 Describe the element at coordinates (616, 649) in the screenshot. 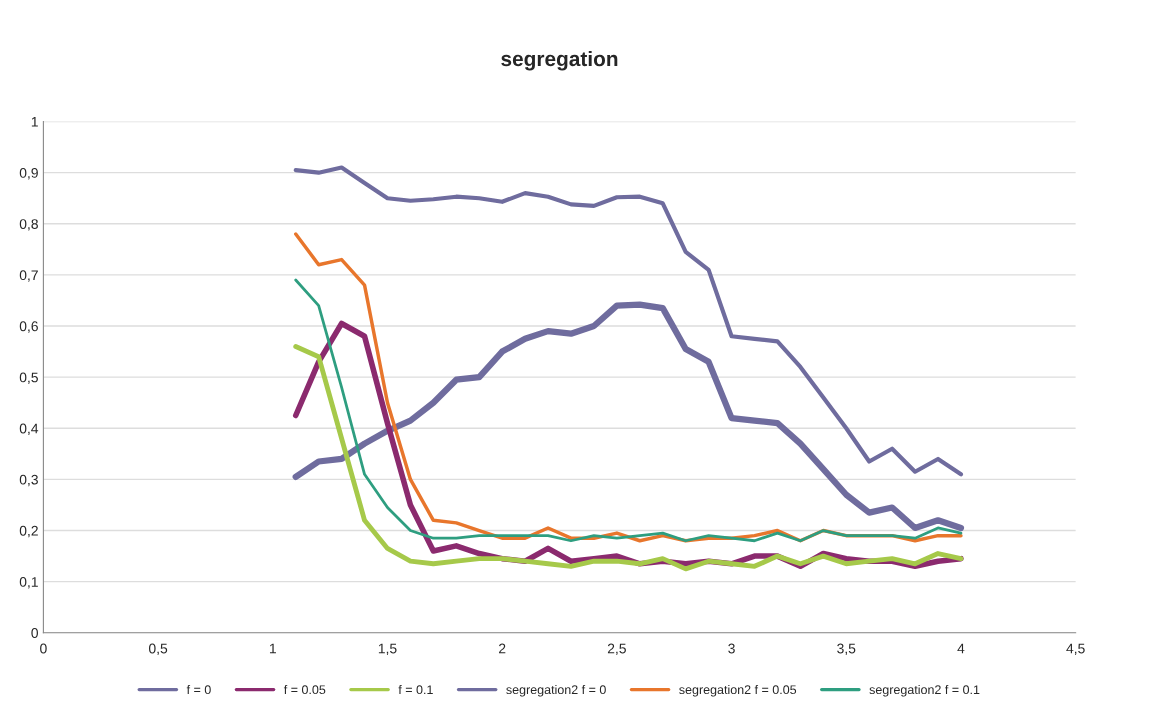

I see `x-tick-label: 2,5` at that location.